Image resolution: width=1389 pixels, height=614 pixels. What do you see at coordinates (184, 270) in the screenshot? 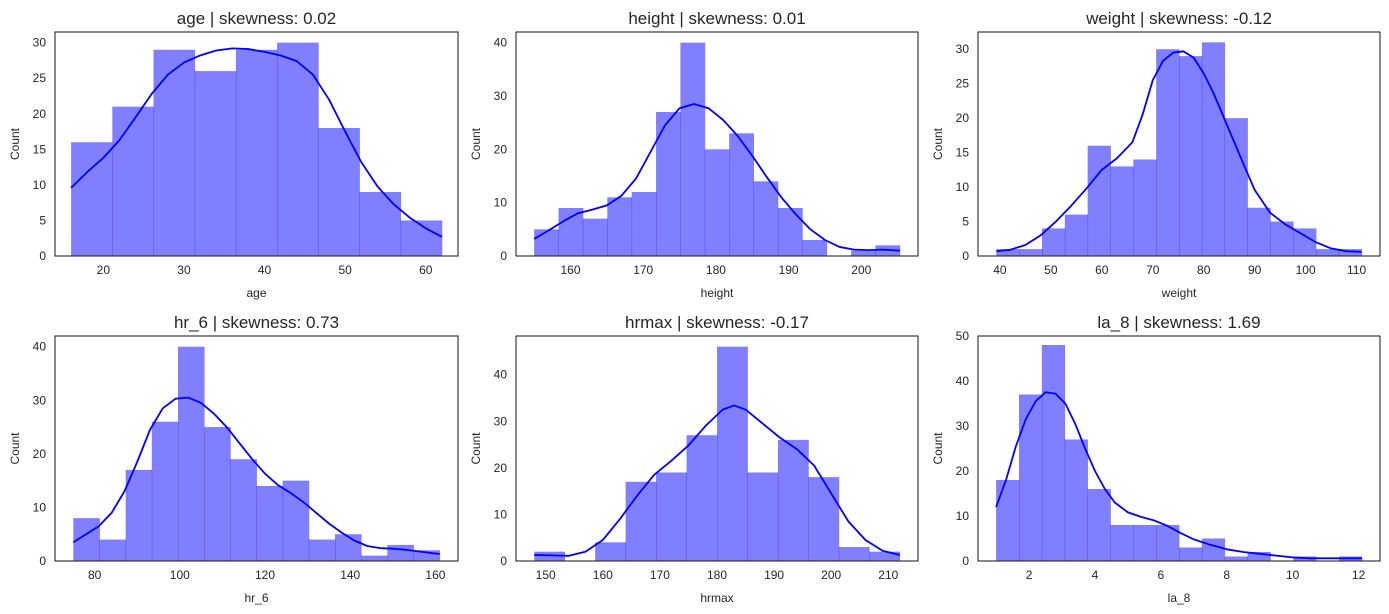
I see `x-tick-label: 30` at bounding box center [184, 270].